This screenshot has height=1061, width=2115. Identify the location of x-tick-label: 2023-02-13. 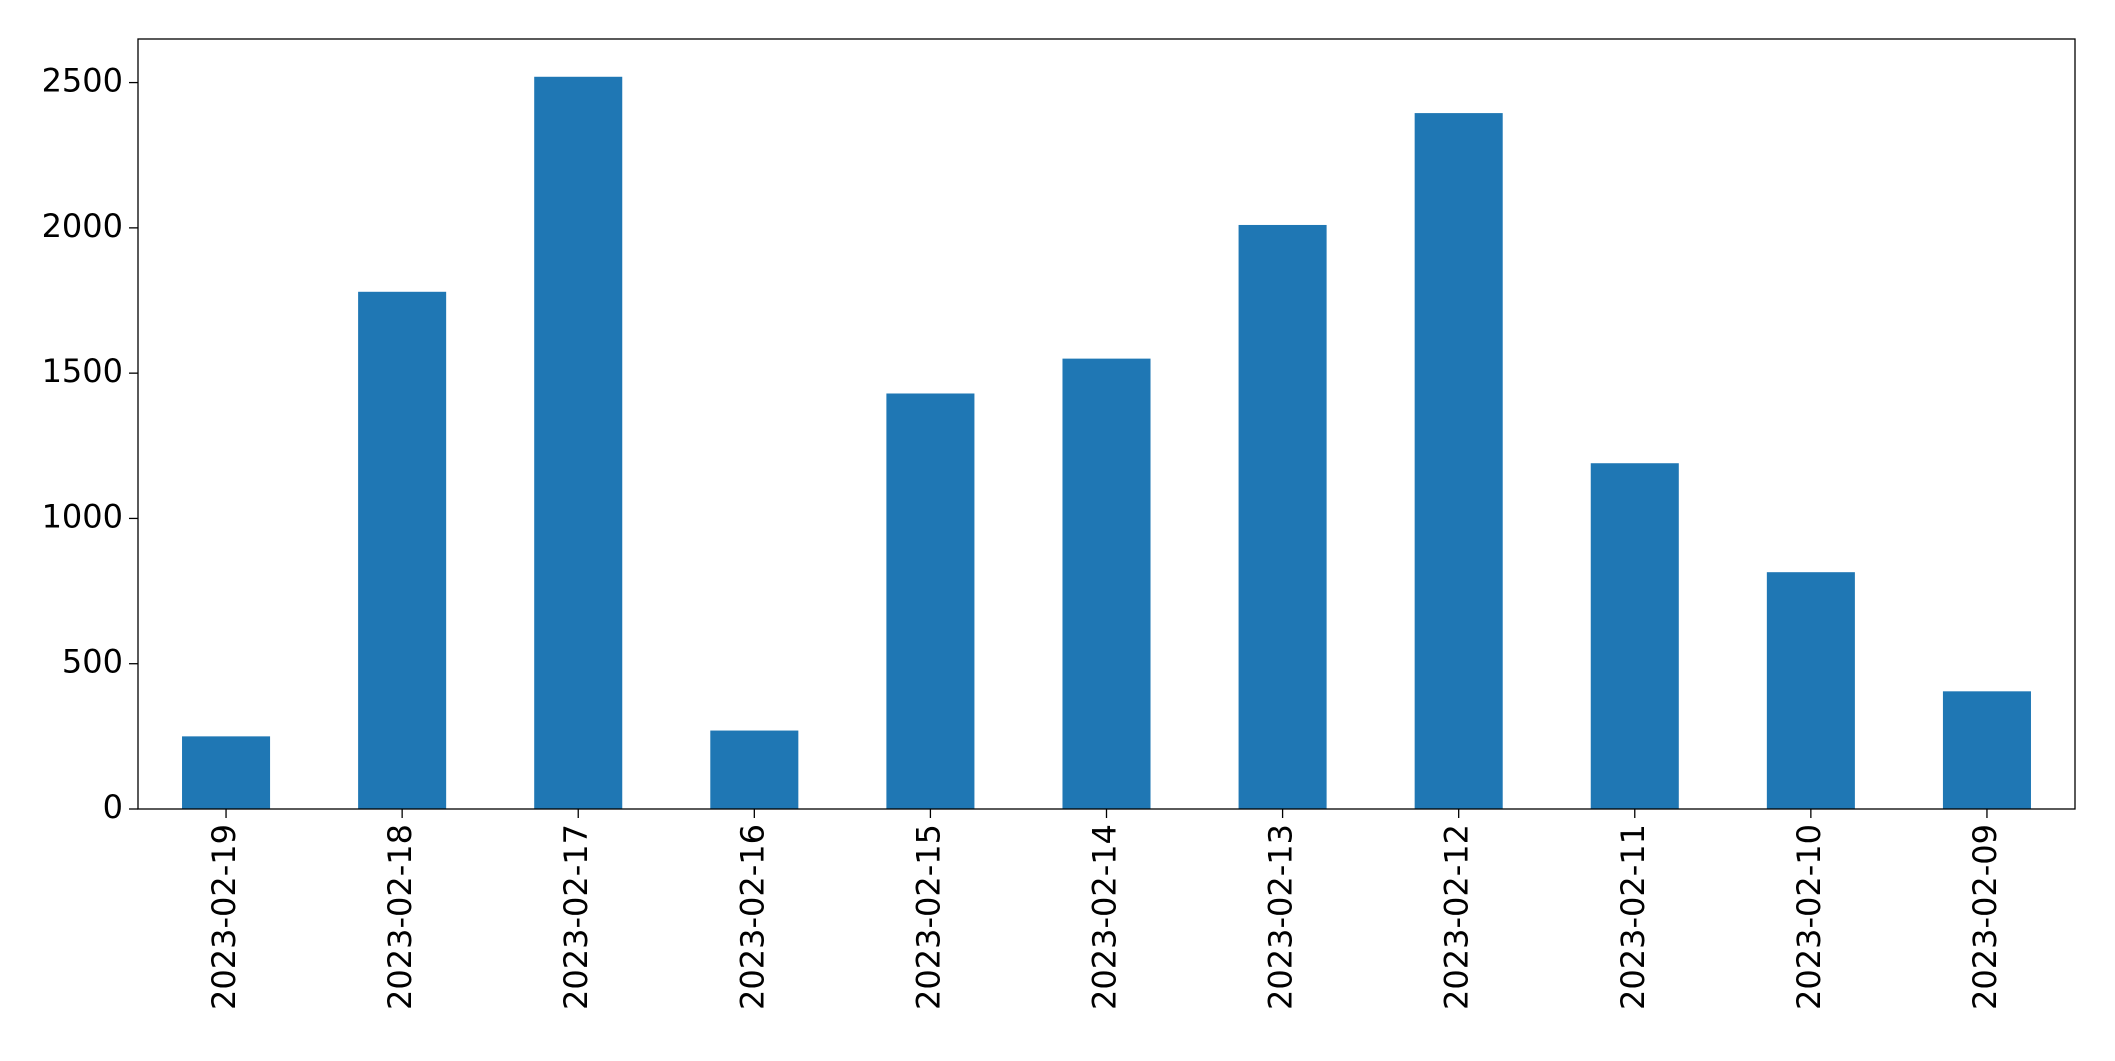
(1281, 917).